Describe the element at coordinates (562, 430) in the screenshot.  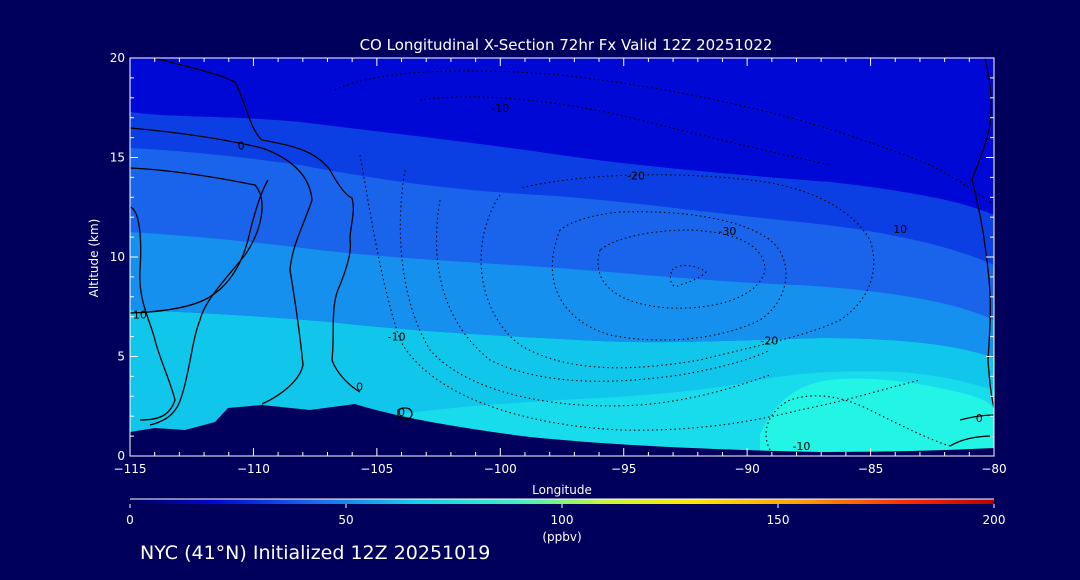
I see `terrain` at that location.